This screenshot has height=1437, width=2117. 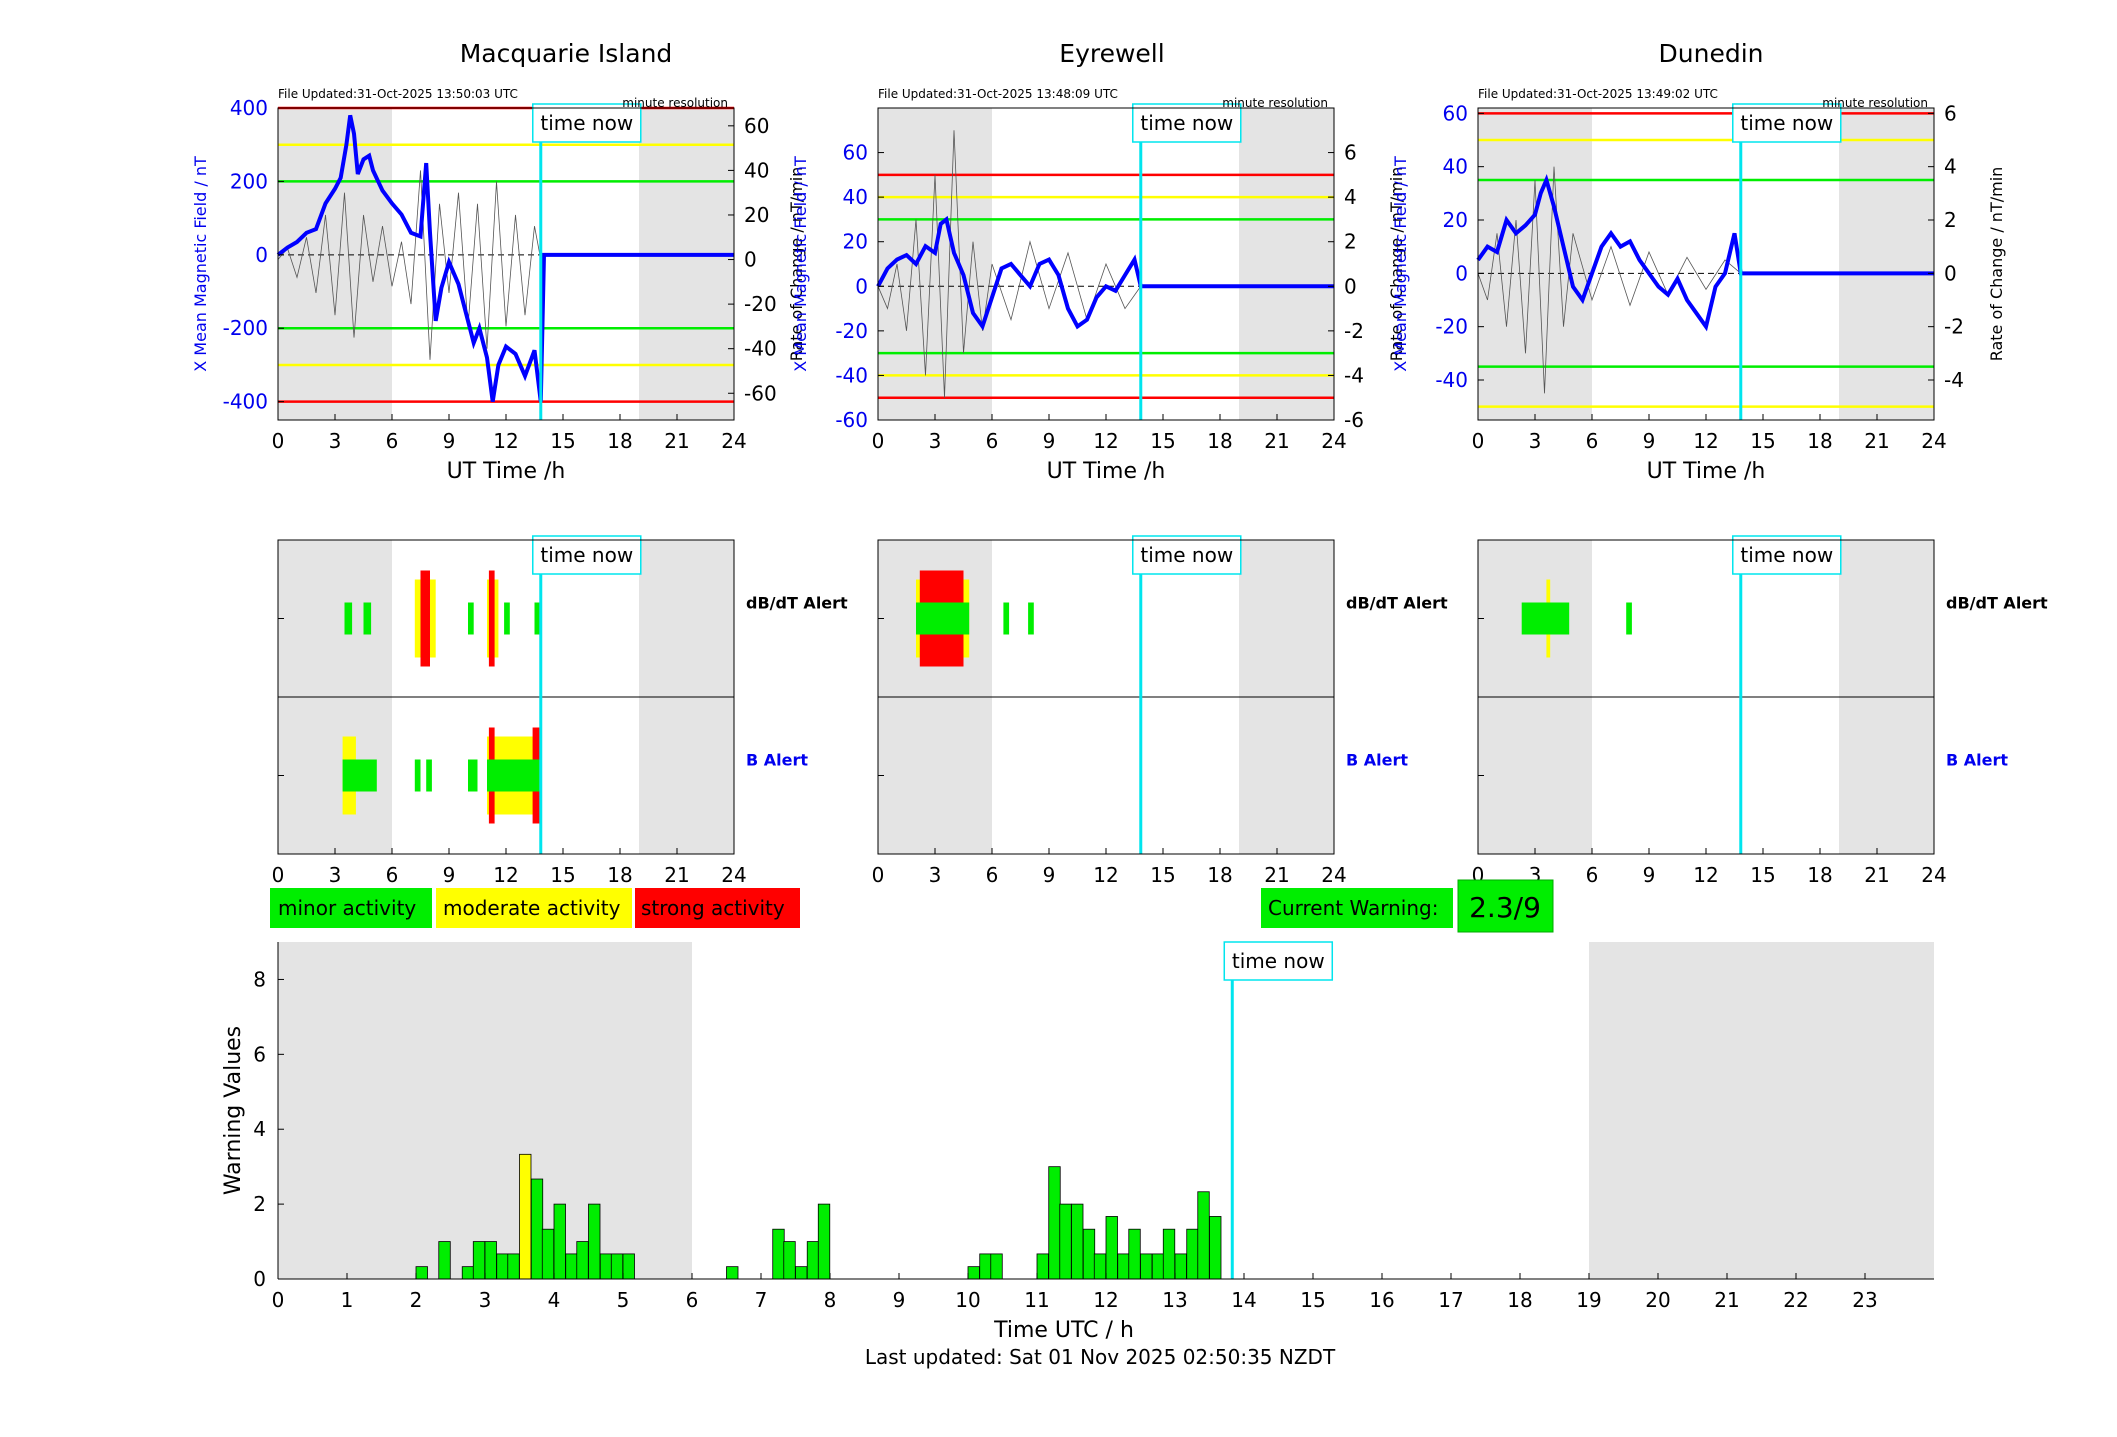 I want to click on y2-axis-label: Rate of Change / nT/min, so click(x=1996, y=264).